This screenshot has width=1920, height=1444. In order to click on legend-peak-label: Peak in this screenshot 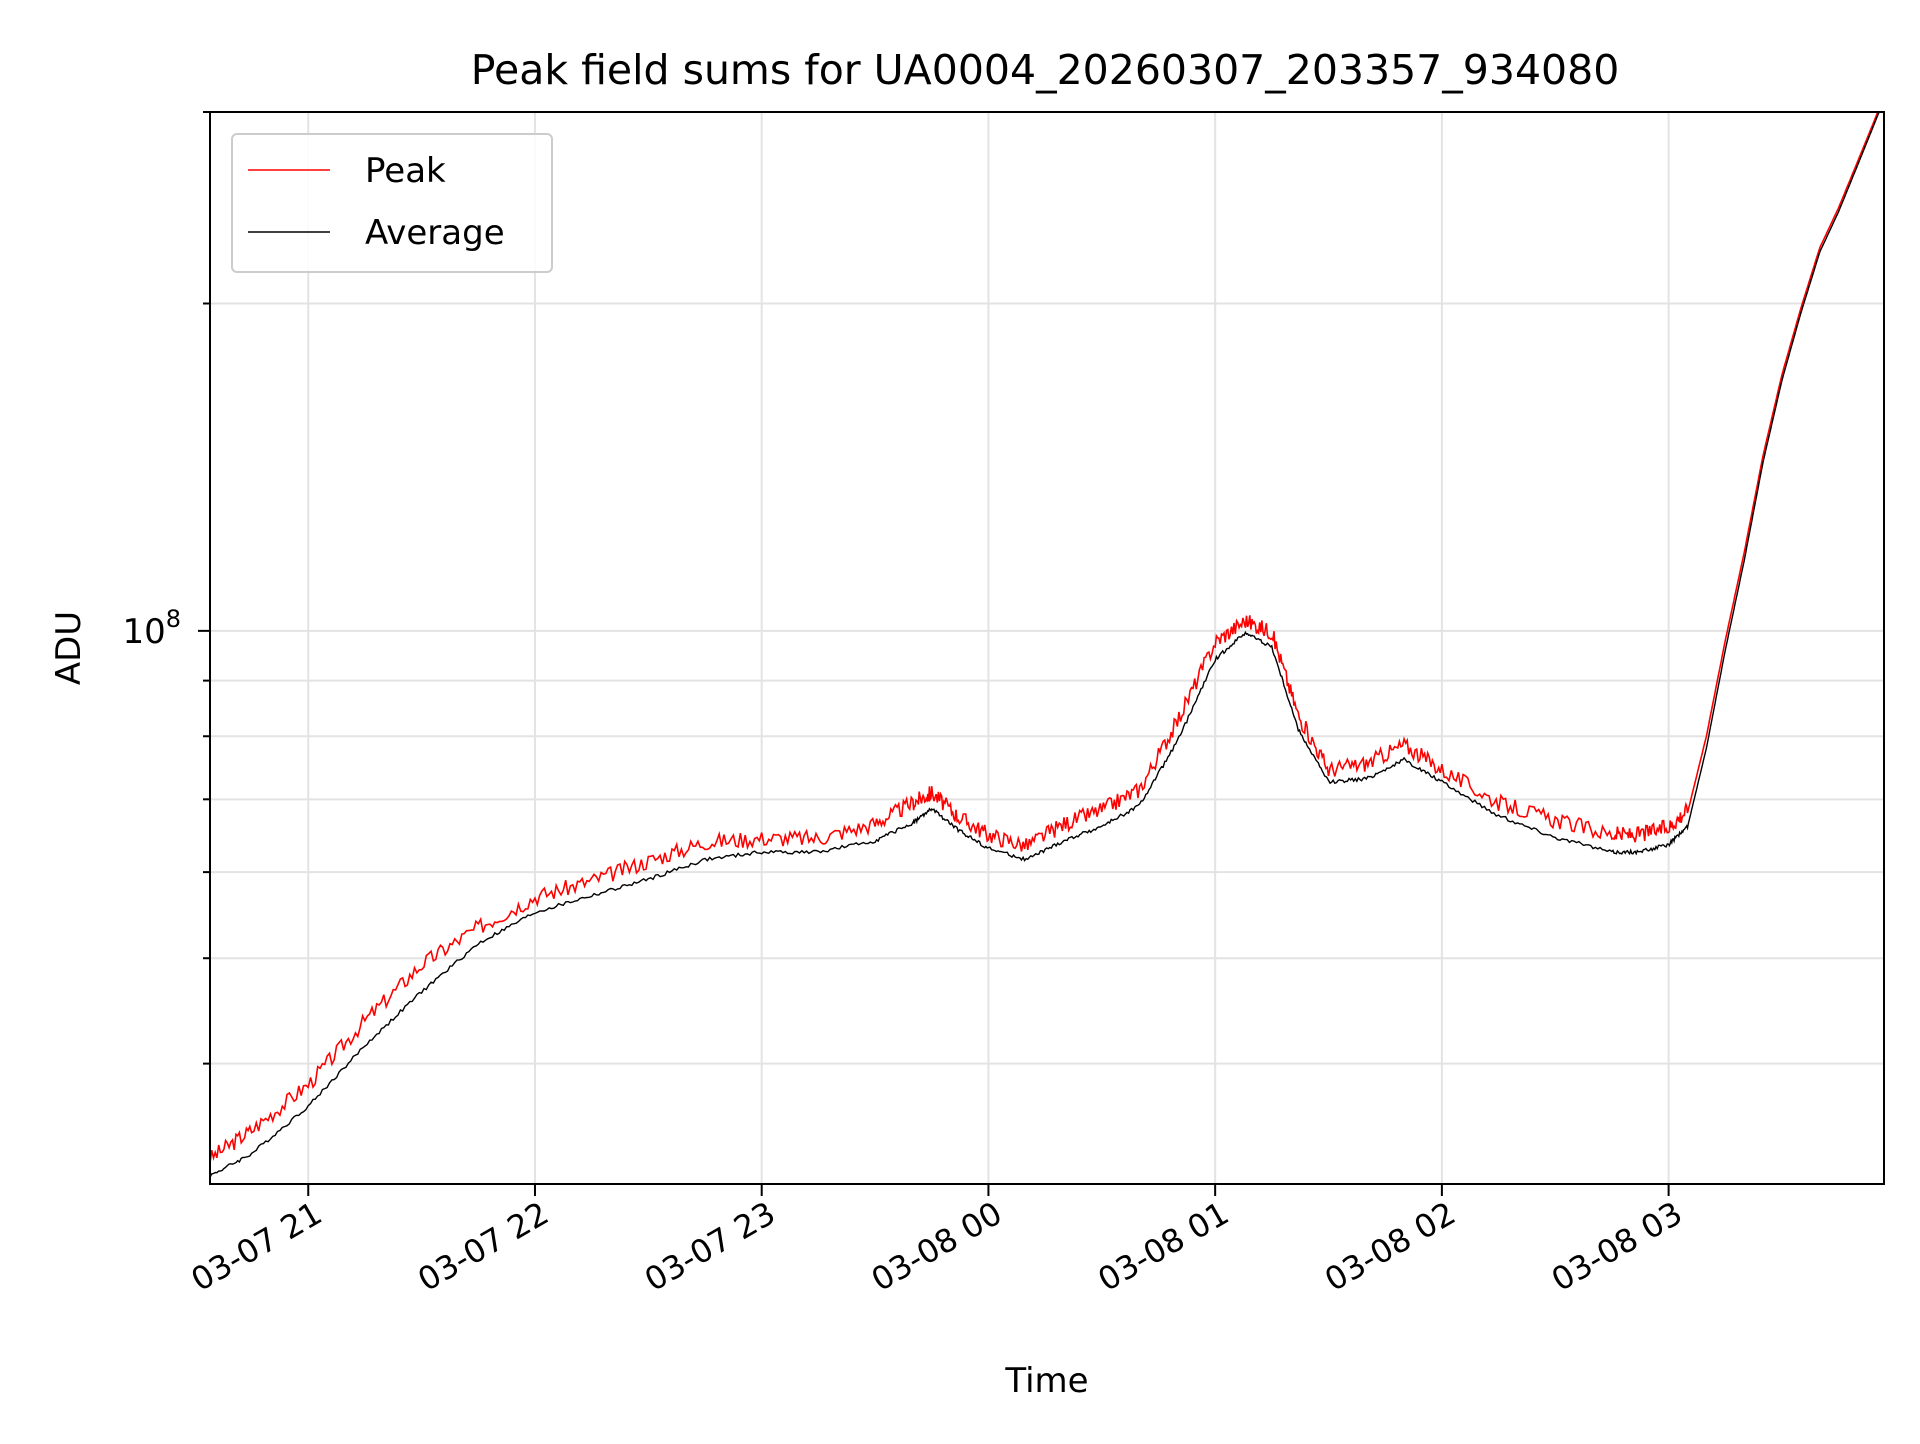, I will do `click(405, 171)`.